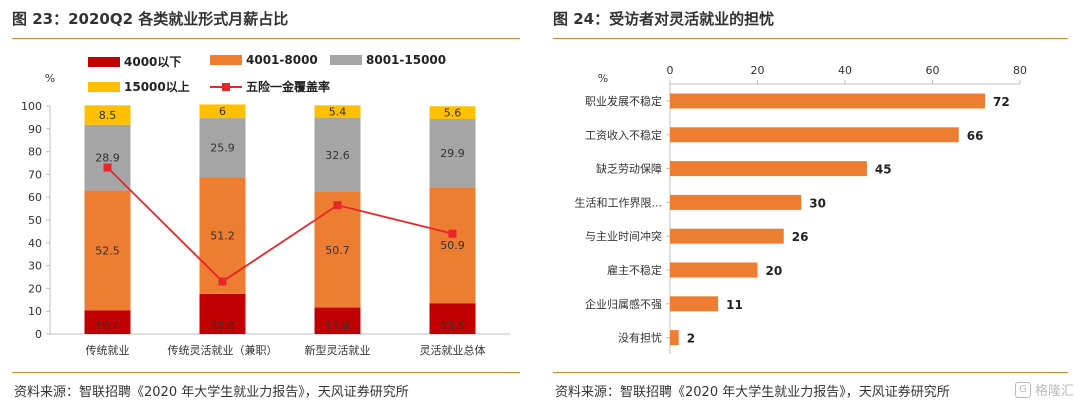  Describe the element at coordinates (35, 311) in the screenshot. I see `y-tick-label: 10` at that location.